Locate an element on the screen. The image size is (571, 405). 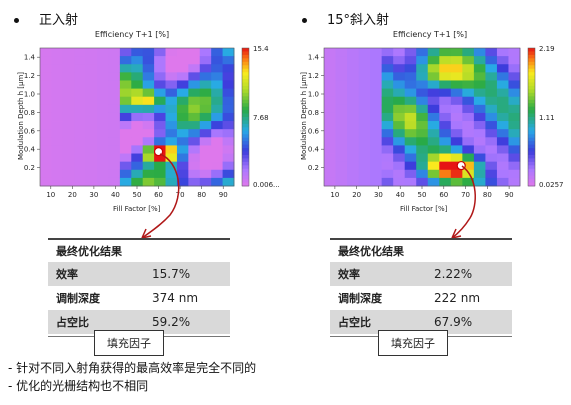
bullet-dot is located at coordinates (16, 20).